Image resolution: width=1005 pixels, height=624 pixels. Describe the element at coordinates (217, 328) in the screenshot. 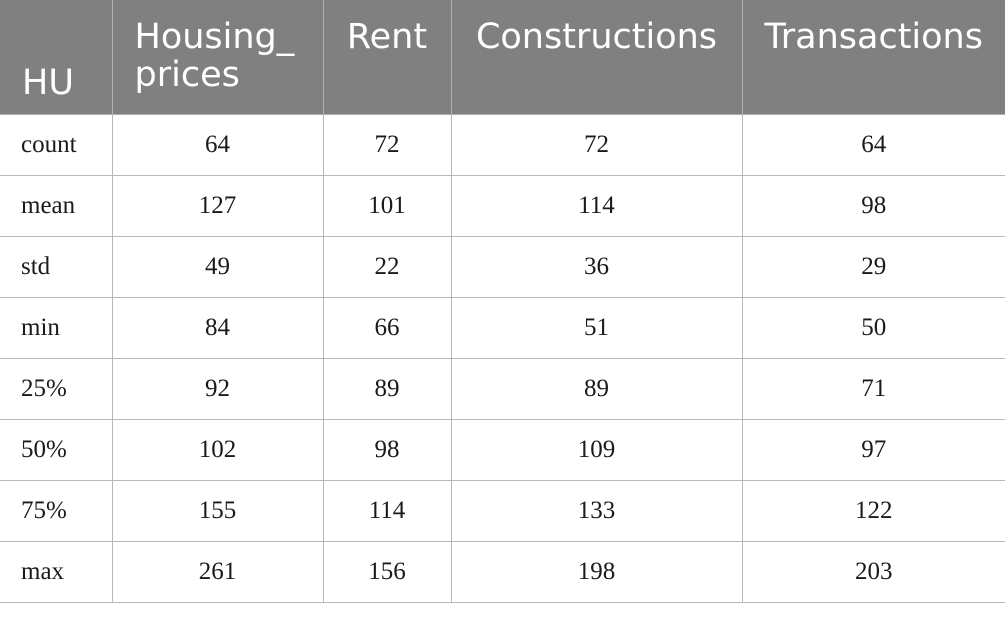

I see `cell-housing-prices: 84` at that location.